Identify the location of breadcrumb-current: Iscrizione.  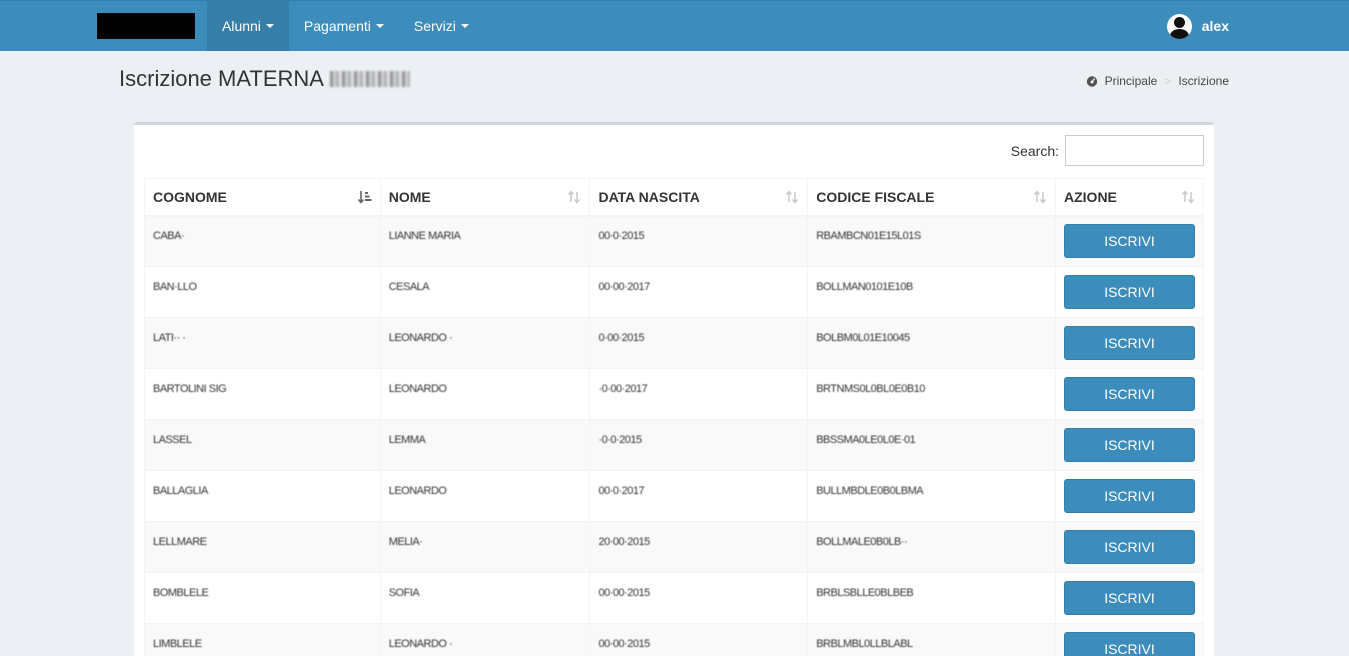
(1203, 81).